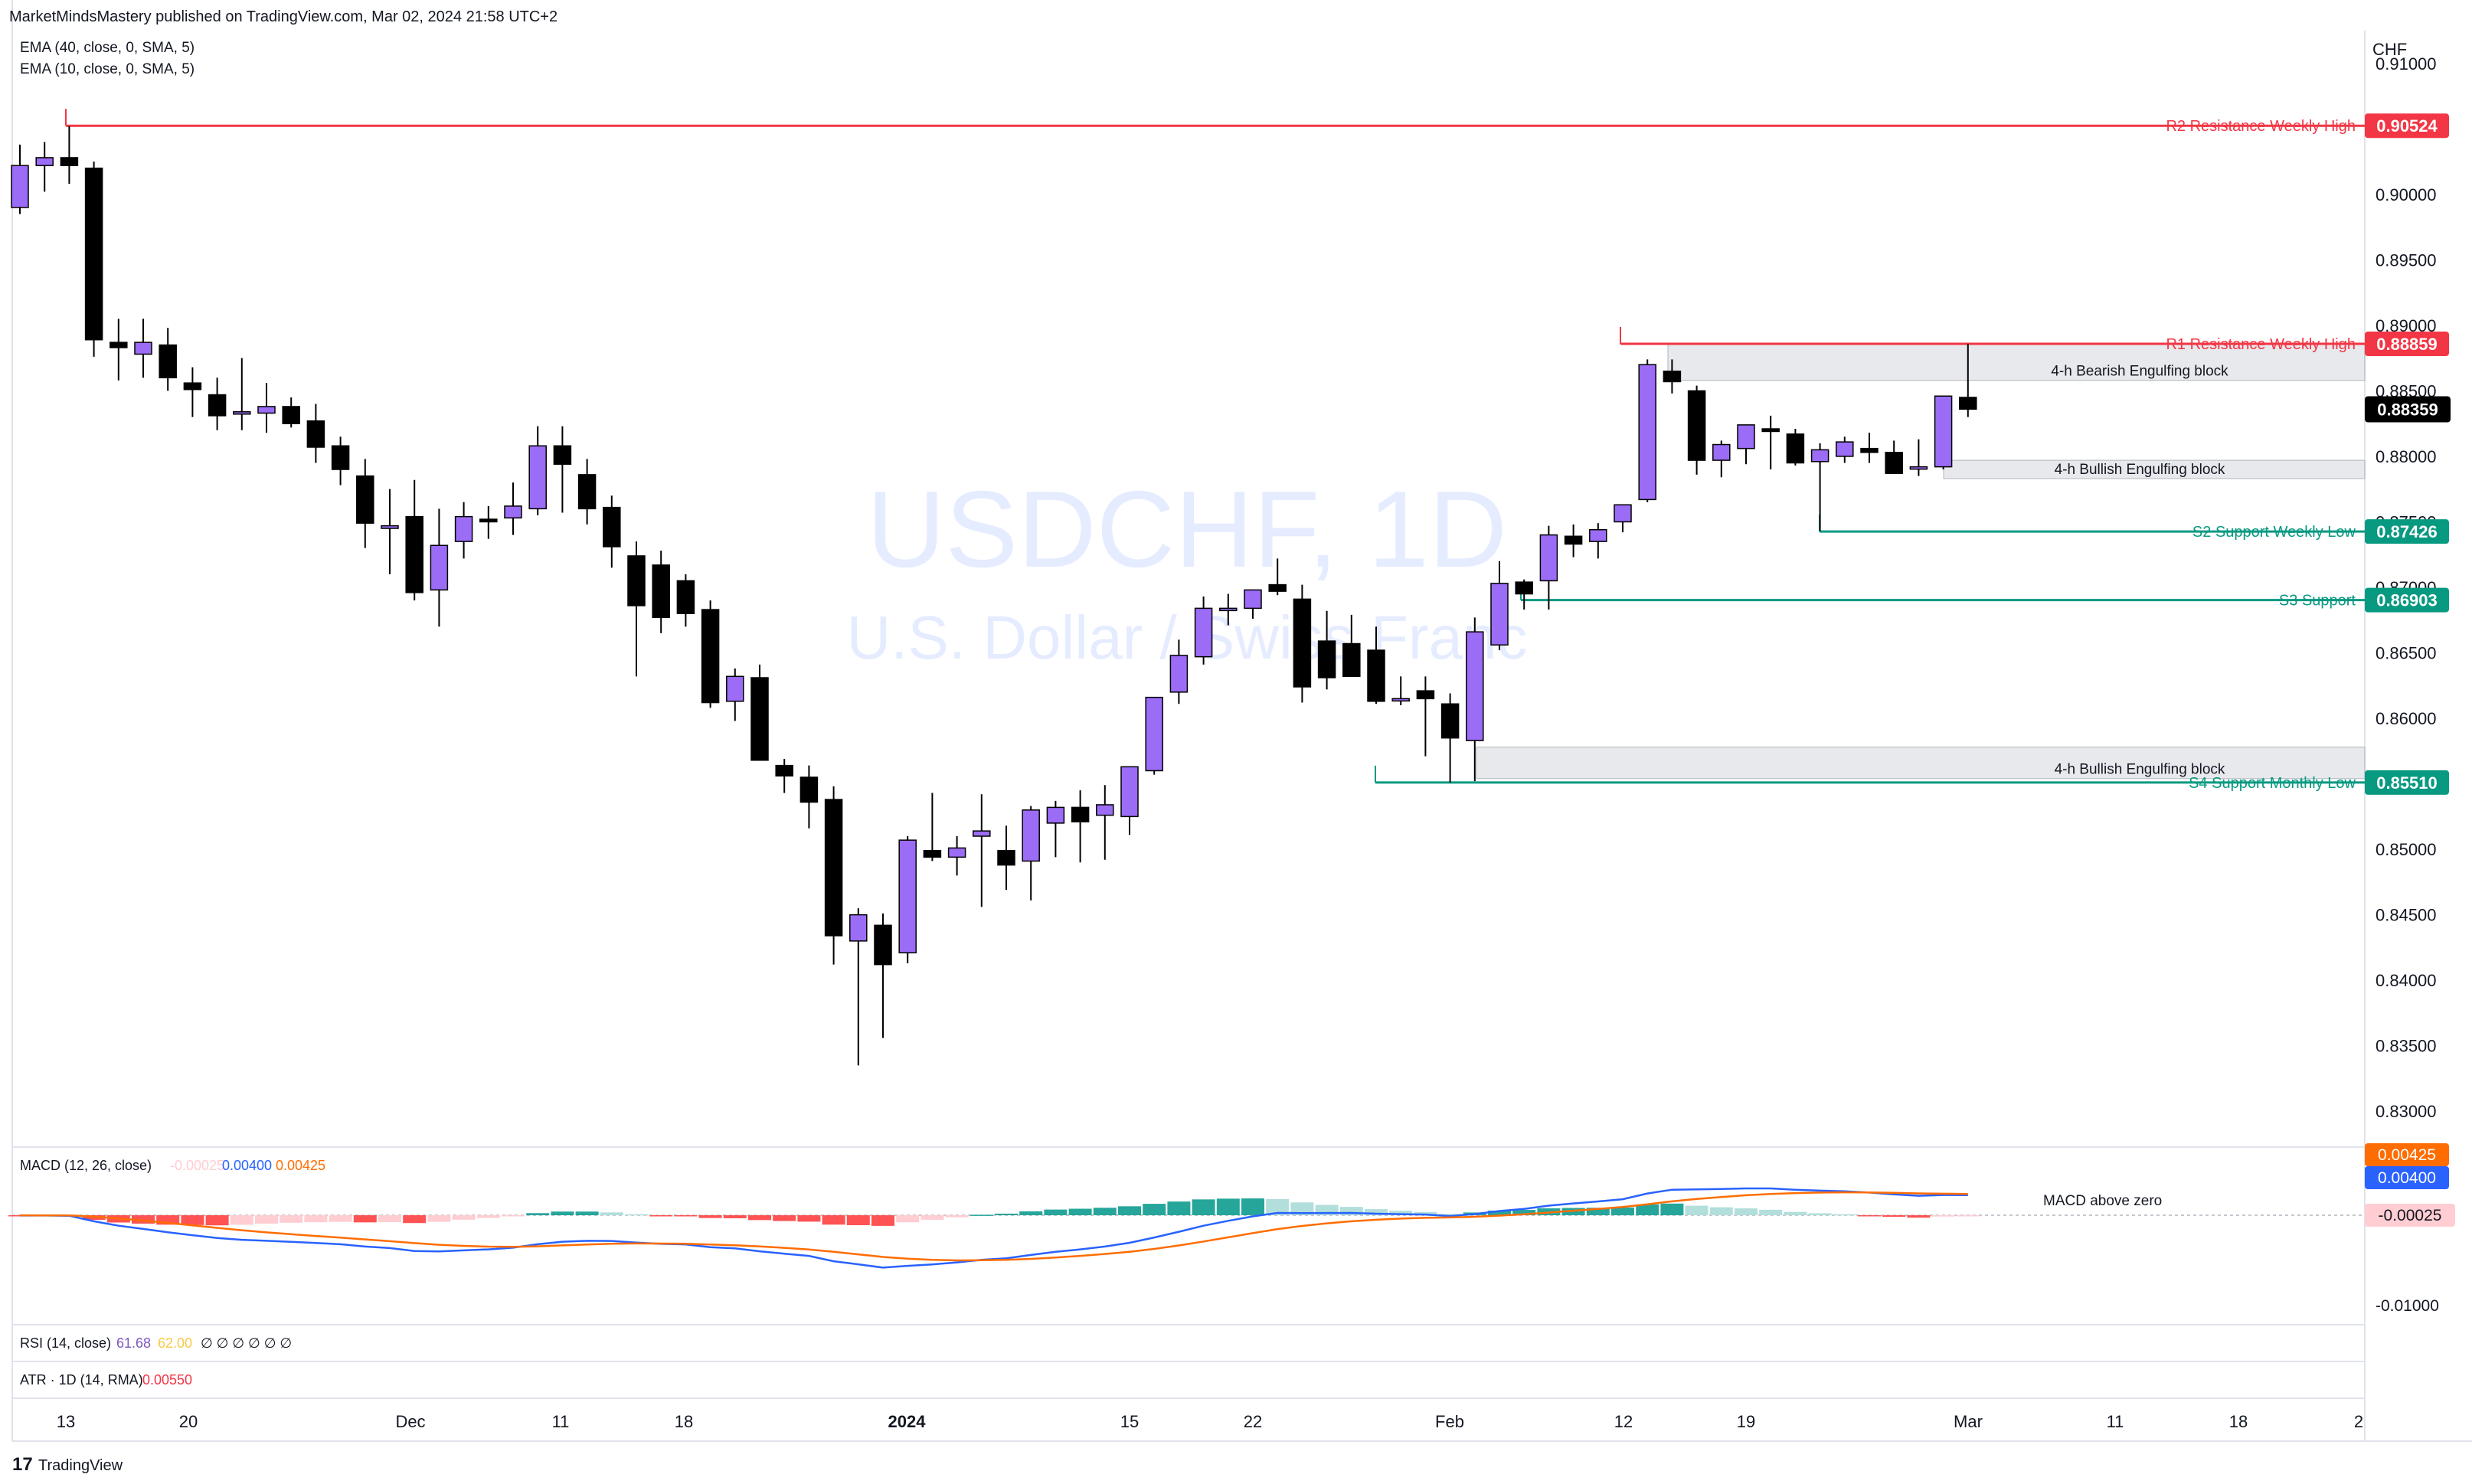  I want to click on rsi-legend-placeholders: ∅ ∅ ∅ ∅ ∅ ∅, so click(247, 1343).